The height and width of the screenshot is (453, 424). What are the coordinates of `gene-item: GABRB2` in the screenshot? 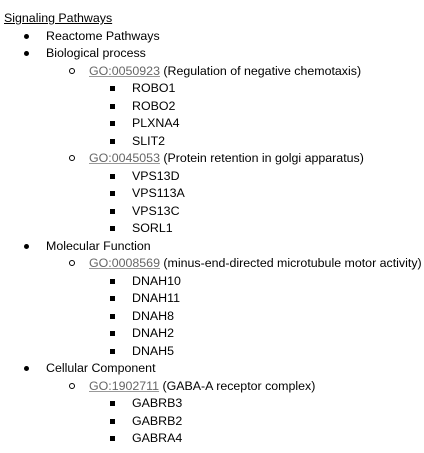 It's located at (213, 422).